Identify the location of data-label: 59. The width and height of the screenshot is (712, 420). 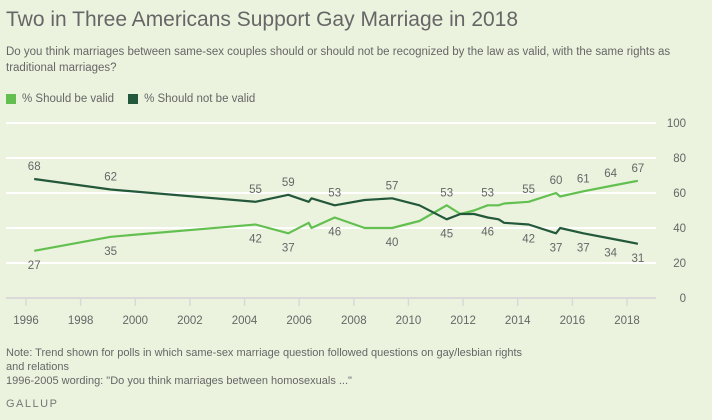
(288, 183).